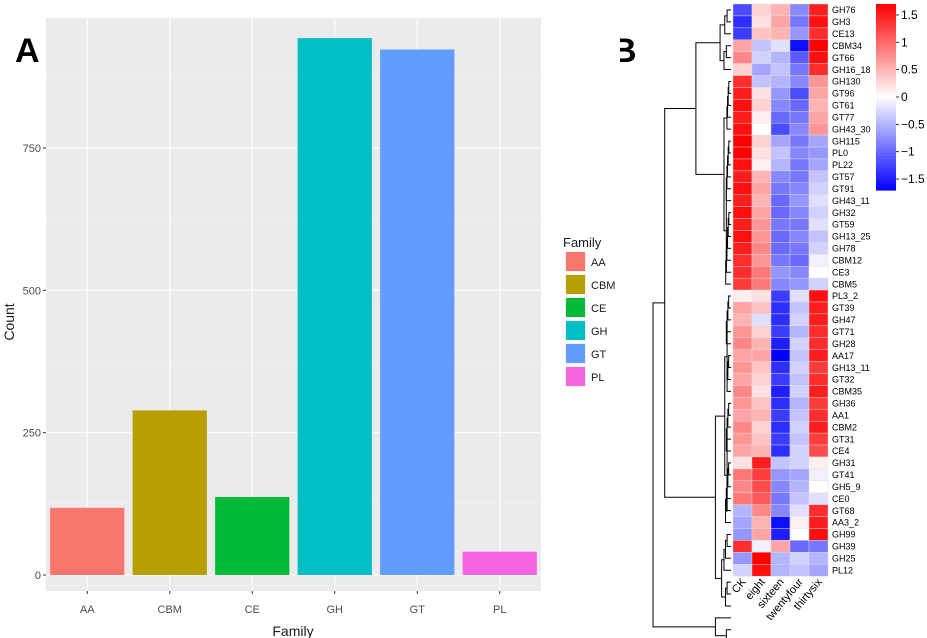 This screenshot has width=927, height=638. Describe the element at coordinates (32, 434) in the screenshot. I see `y-tick-label: 250` at that location.